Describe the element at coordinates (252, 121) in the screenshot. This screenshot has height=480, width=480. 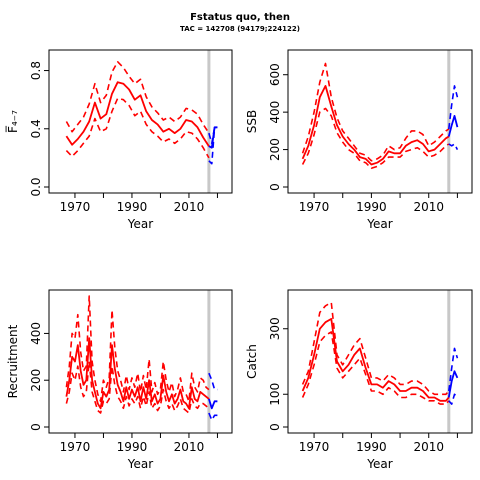
I see `y-axis-title: SSB` at that location.